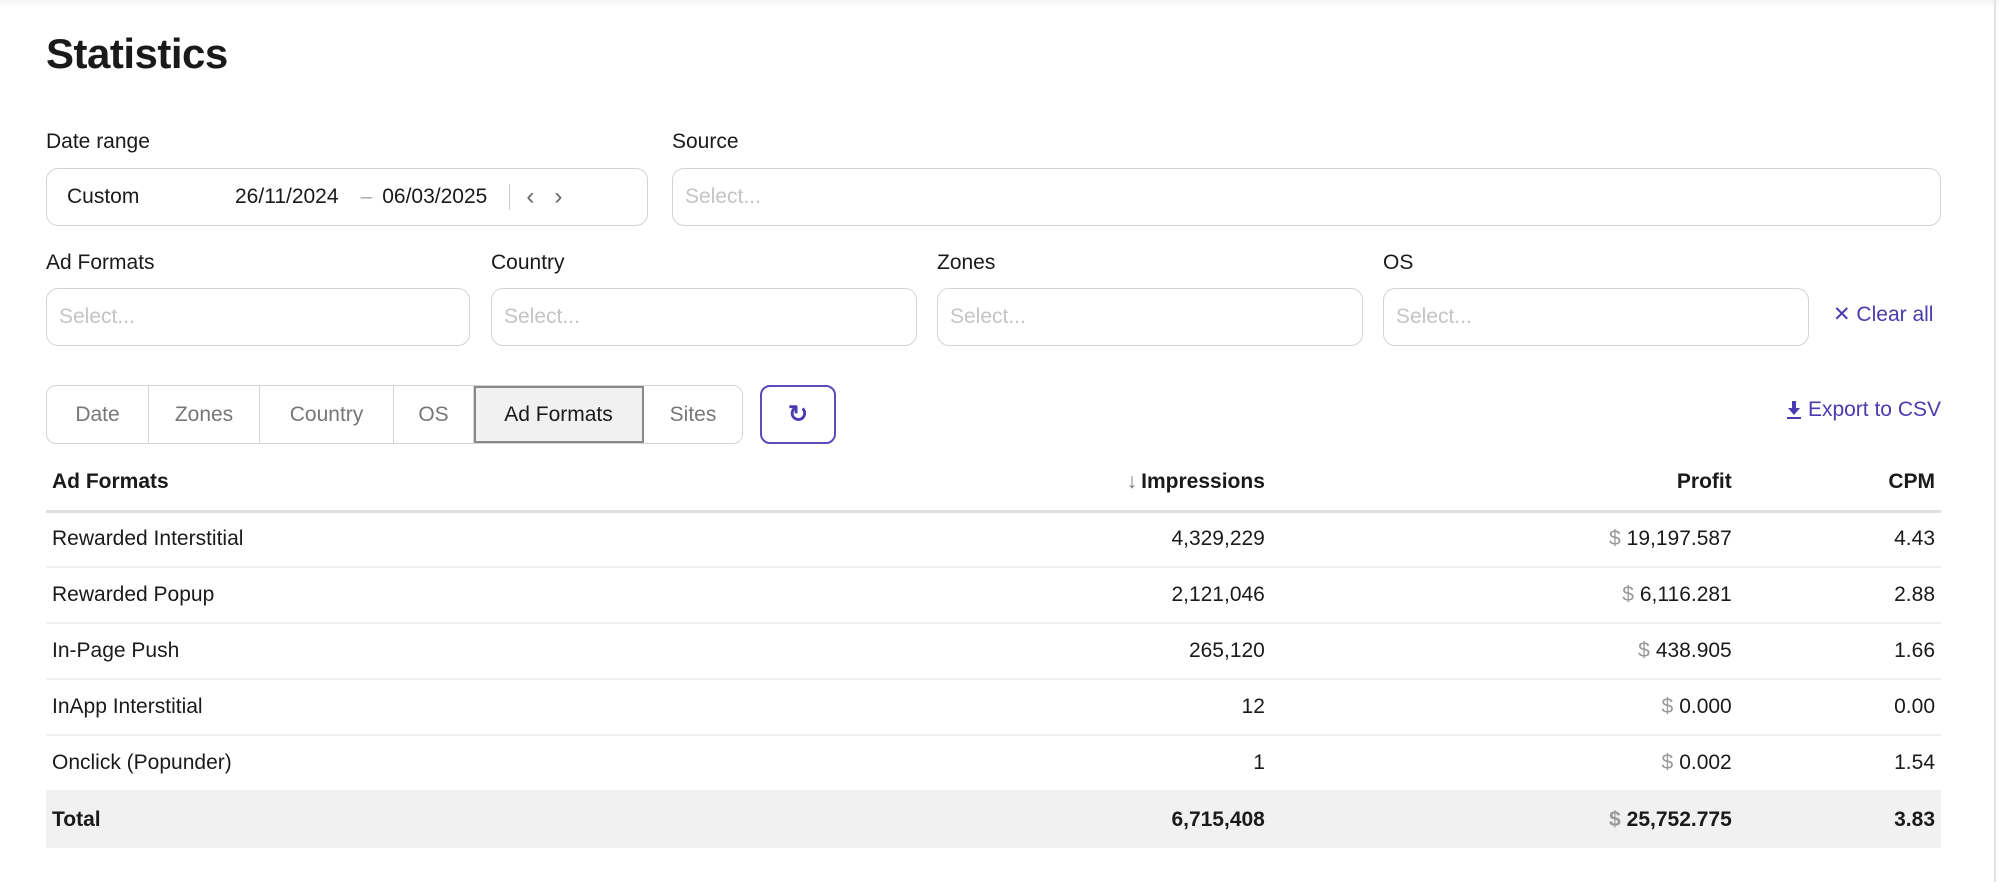  Describe the element at coordinates (510, 197) in the screenshot. I see `date-separator` at that location.